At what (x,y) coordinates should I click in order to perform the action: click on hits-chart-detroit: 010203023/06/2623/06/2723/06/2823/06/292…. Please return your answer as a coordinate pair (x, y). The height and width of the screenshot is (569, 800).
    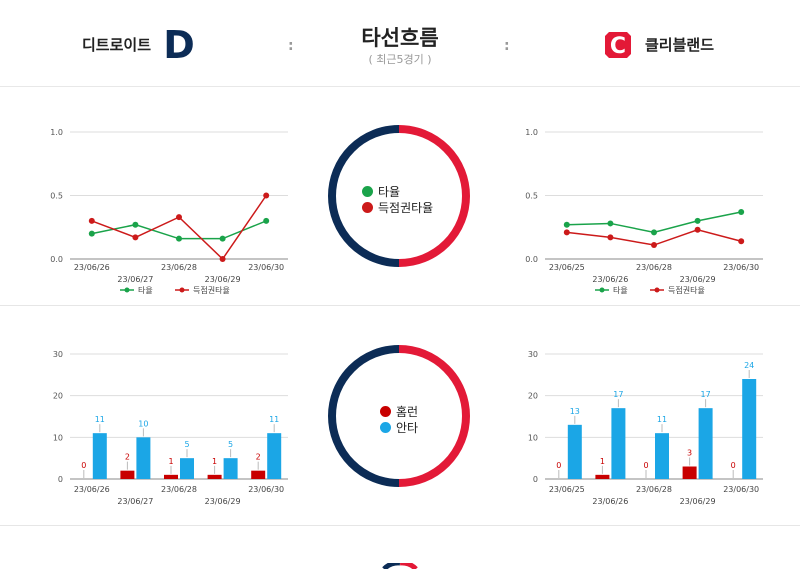
    Looking at the image, I should click on (170, 428).